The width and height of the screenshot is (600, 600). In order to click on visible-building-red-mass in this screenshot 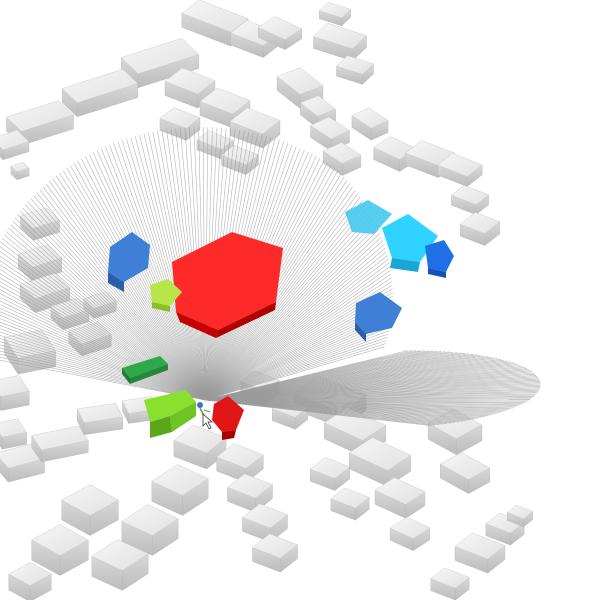, I will do `click(227, 285)`.